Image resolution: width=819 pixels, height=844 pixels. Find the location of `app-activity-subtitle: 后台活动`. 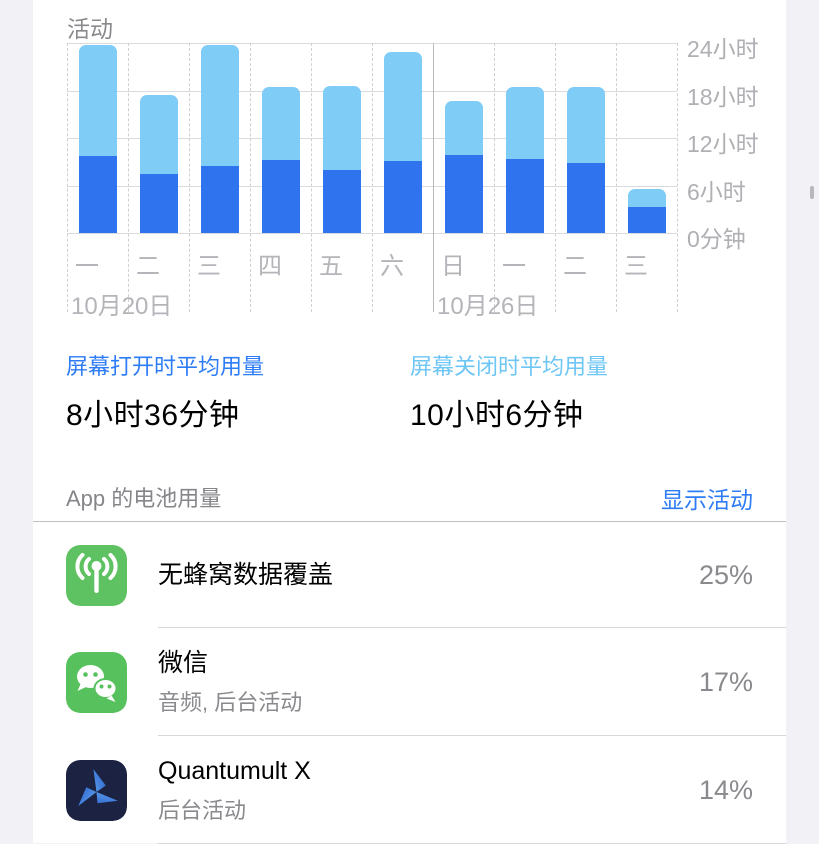

app-activity-subtitle: 后台活动 is located at coordinates (202, 810).